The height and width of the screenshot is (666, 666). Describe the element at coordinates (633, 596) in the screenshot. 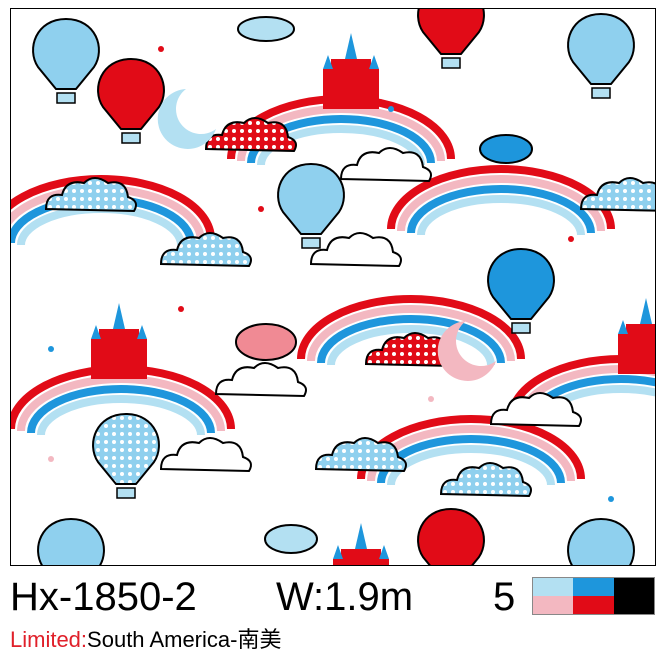

I see `swatch-black` at that location.